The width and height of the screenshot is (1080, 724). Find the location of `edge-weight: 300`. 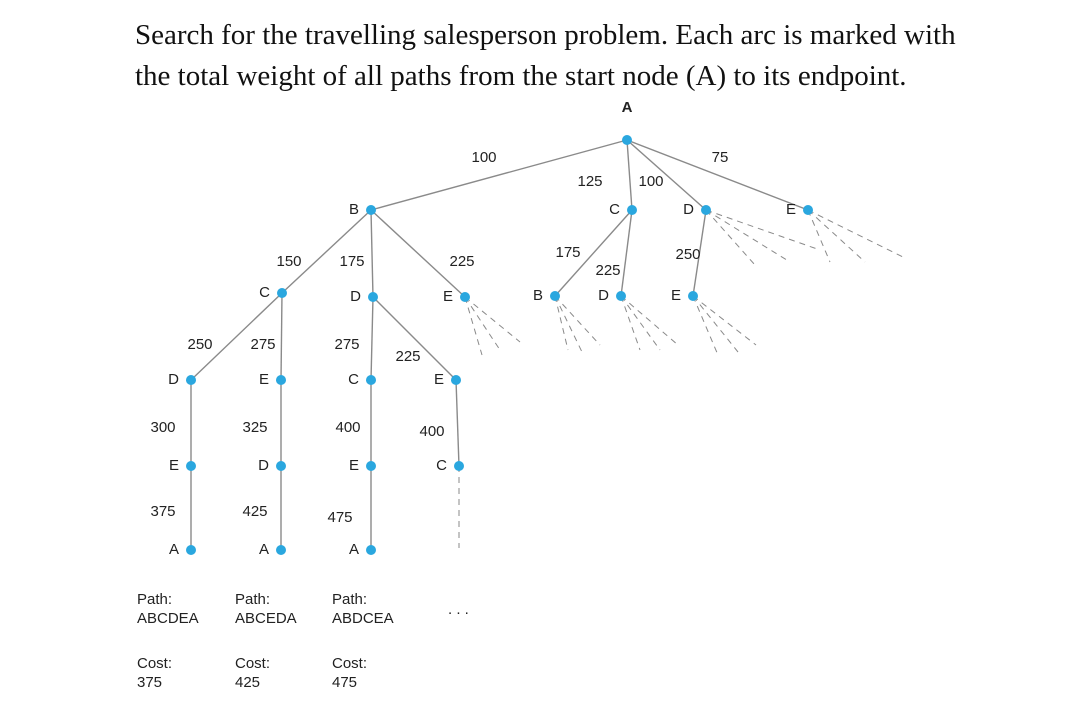

edge-weight: 300 is located at coordinates (162, 427).